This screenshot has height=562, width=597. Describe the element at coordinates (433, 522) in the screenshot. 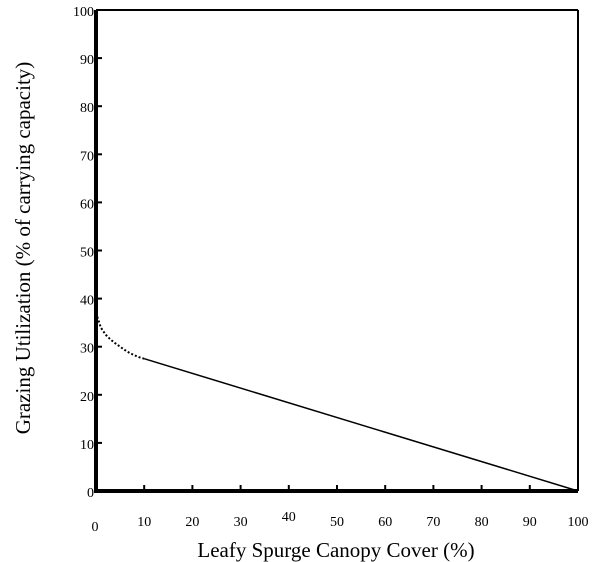

I see `x-tick-label: 70` at that location.